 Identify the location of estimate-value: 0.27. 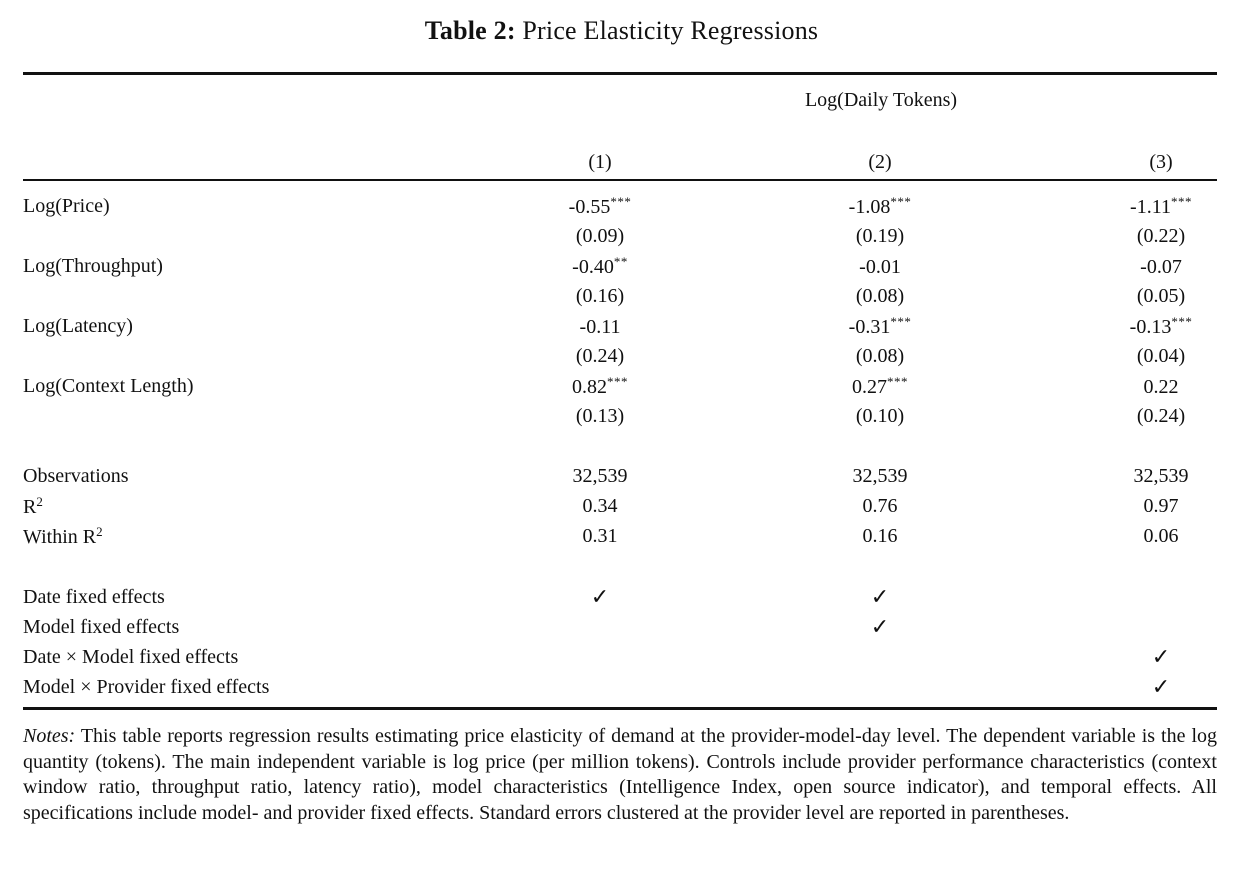
(869, 386).